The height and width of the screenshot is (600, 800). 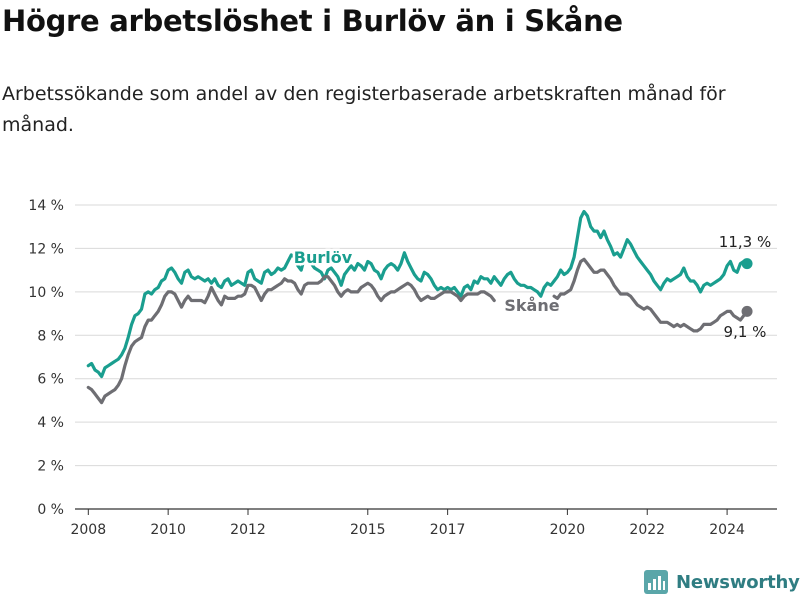 What do you see at coordinates (745, 332) in the screenshot?
I see `series-end-label: 9,1 %` at bounding box center [745, 332].